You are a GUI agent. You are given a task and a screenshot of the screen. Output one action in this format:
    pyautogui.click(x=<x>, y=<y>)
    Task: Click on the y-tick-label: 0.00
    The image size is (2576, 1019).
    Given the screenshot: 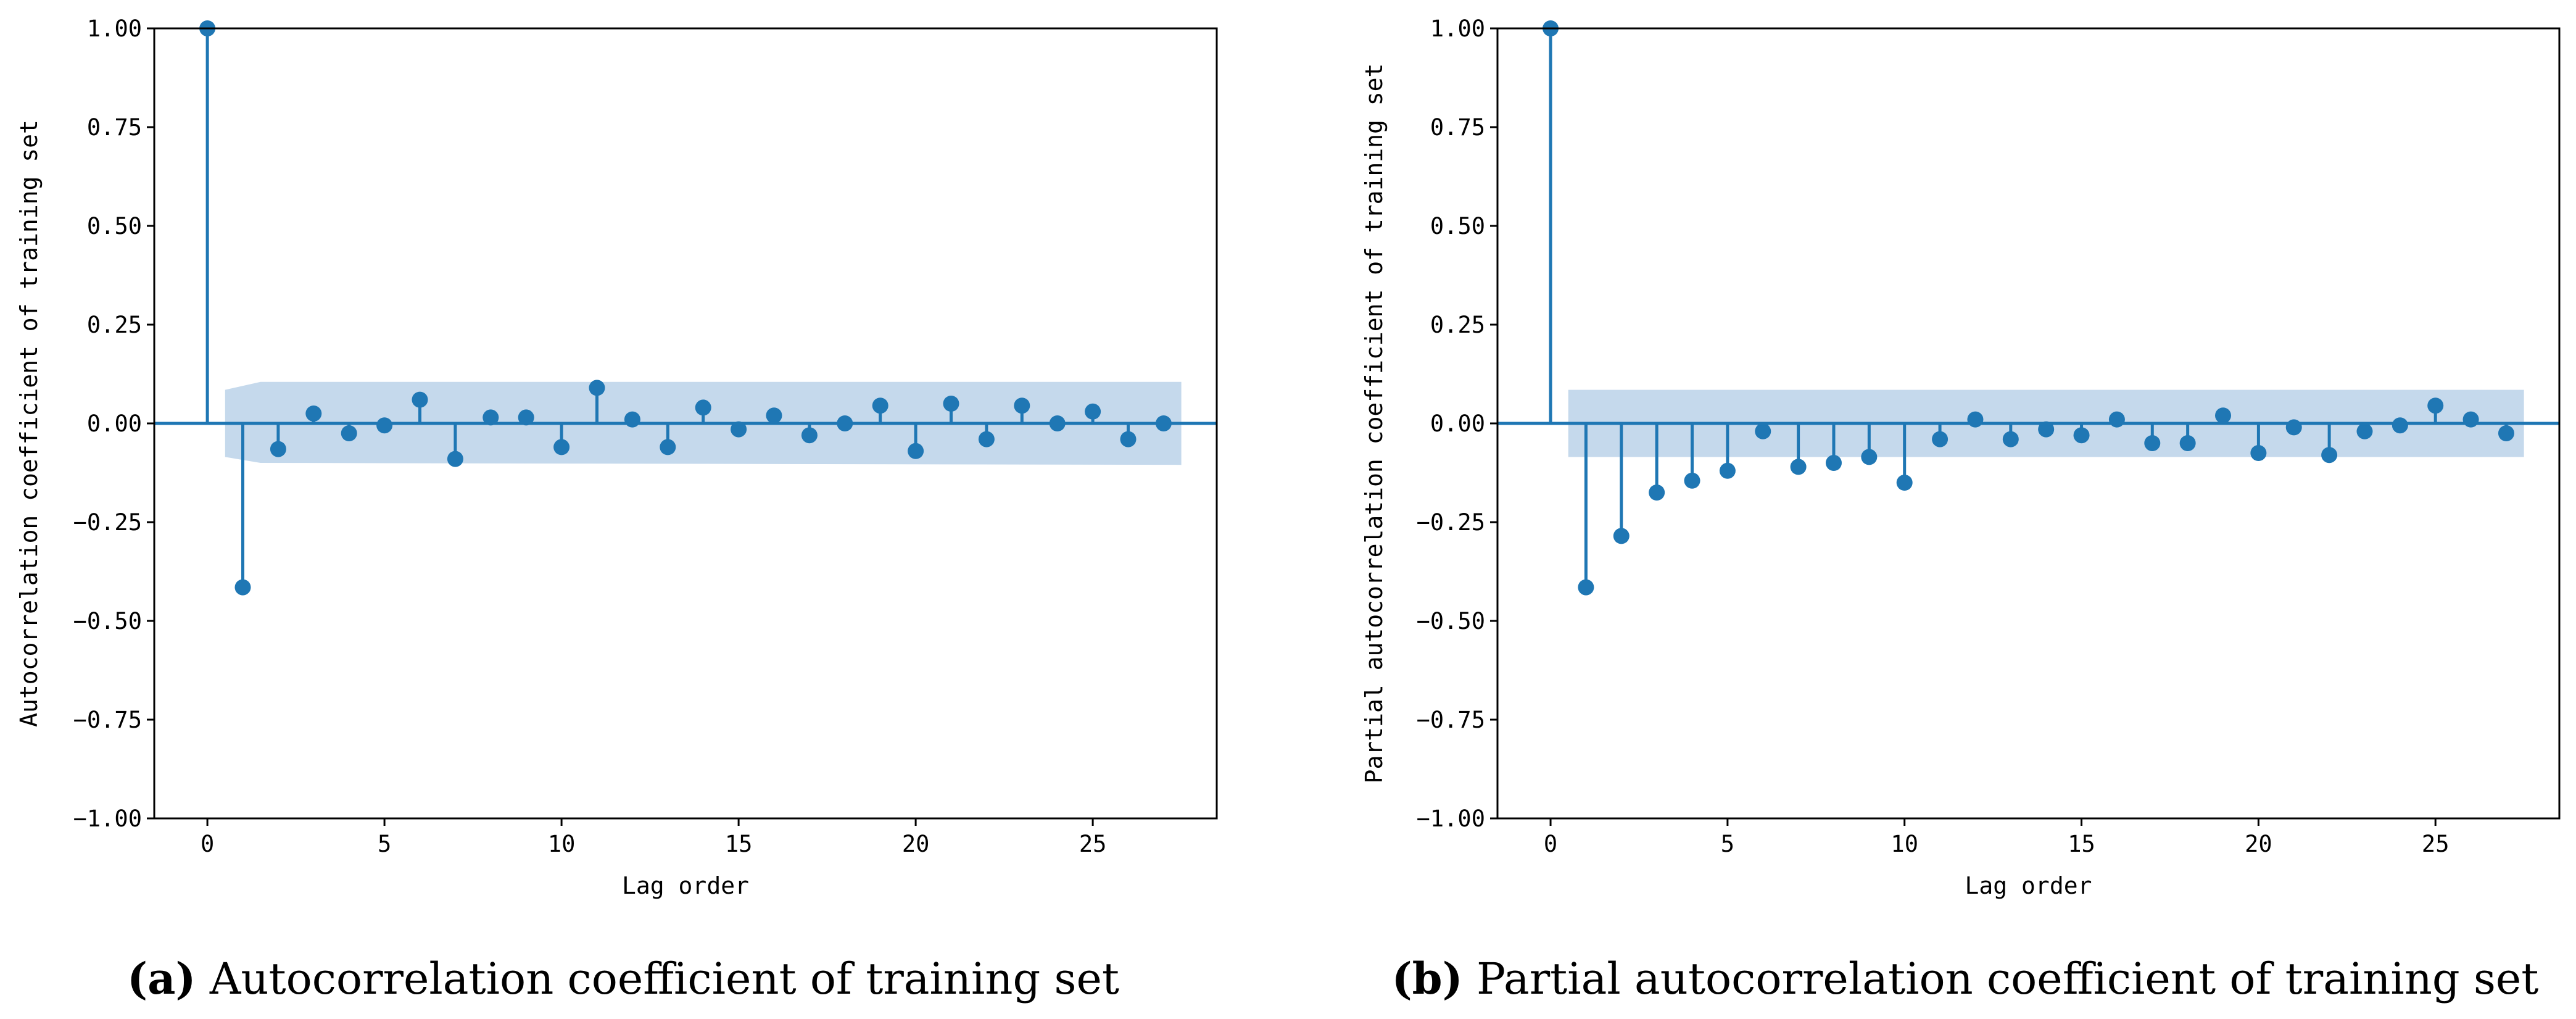 What is the action you would take?
    pyautogui.click(x=114, y=423)
    